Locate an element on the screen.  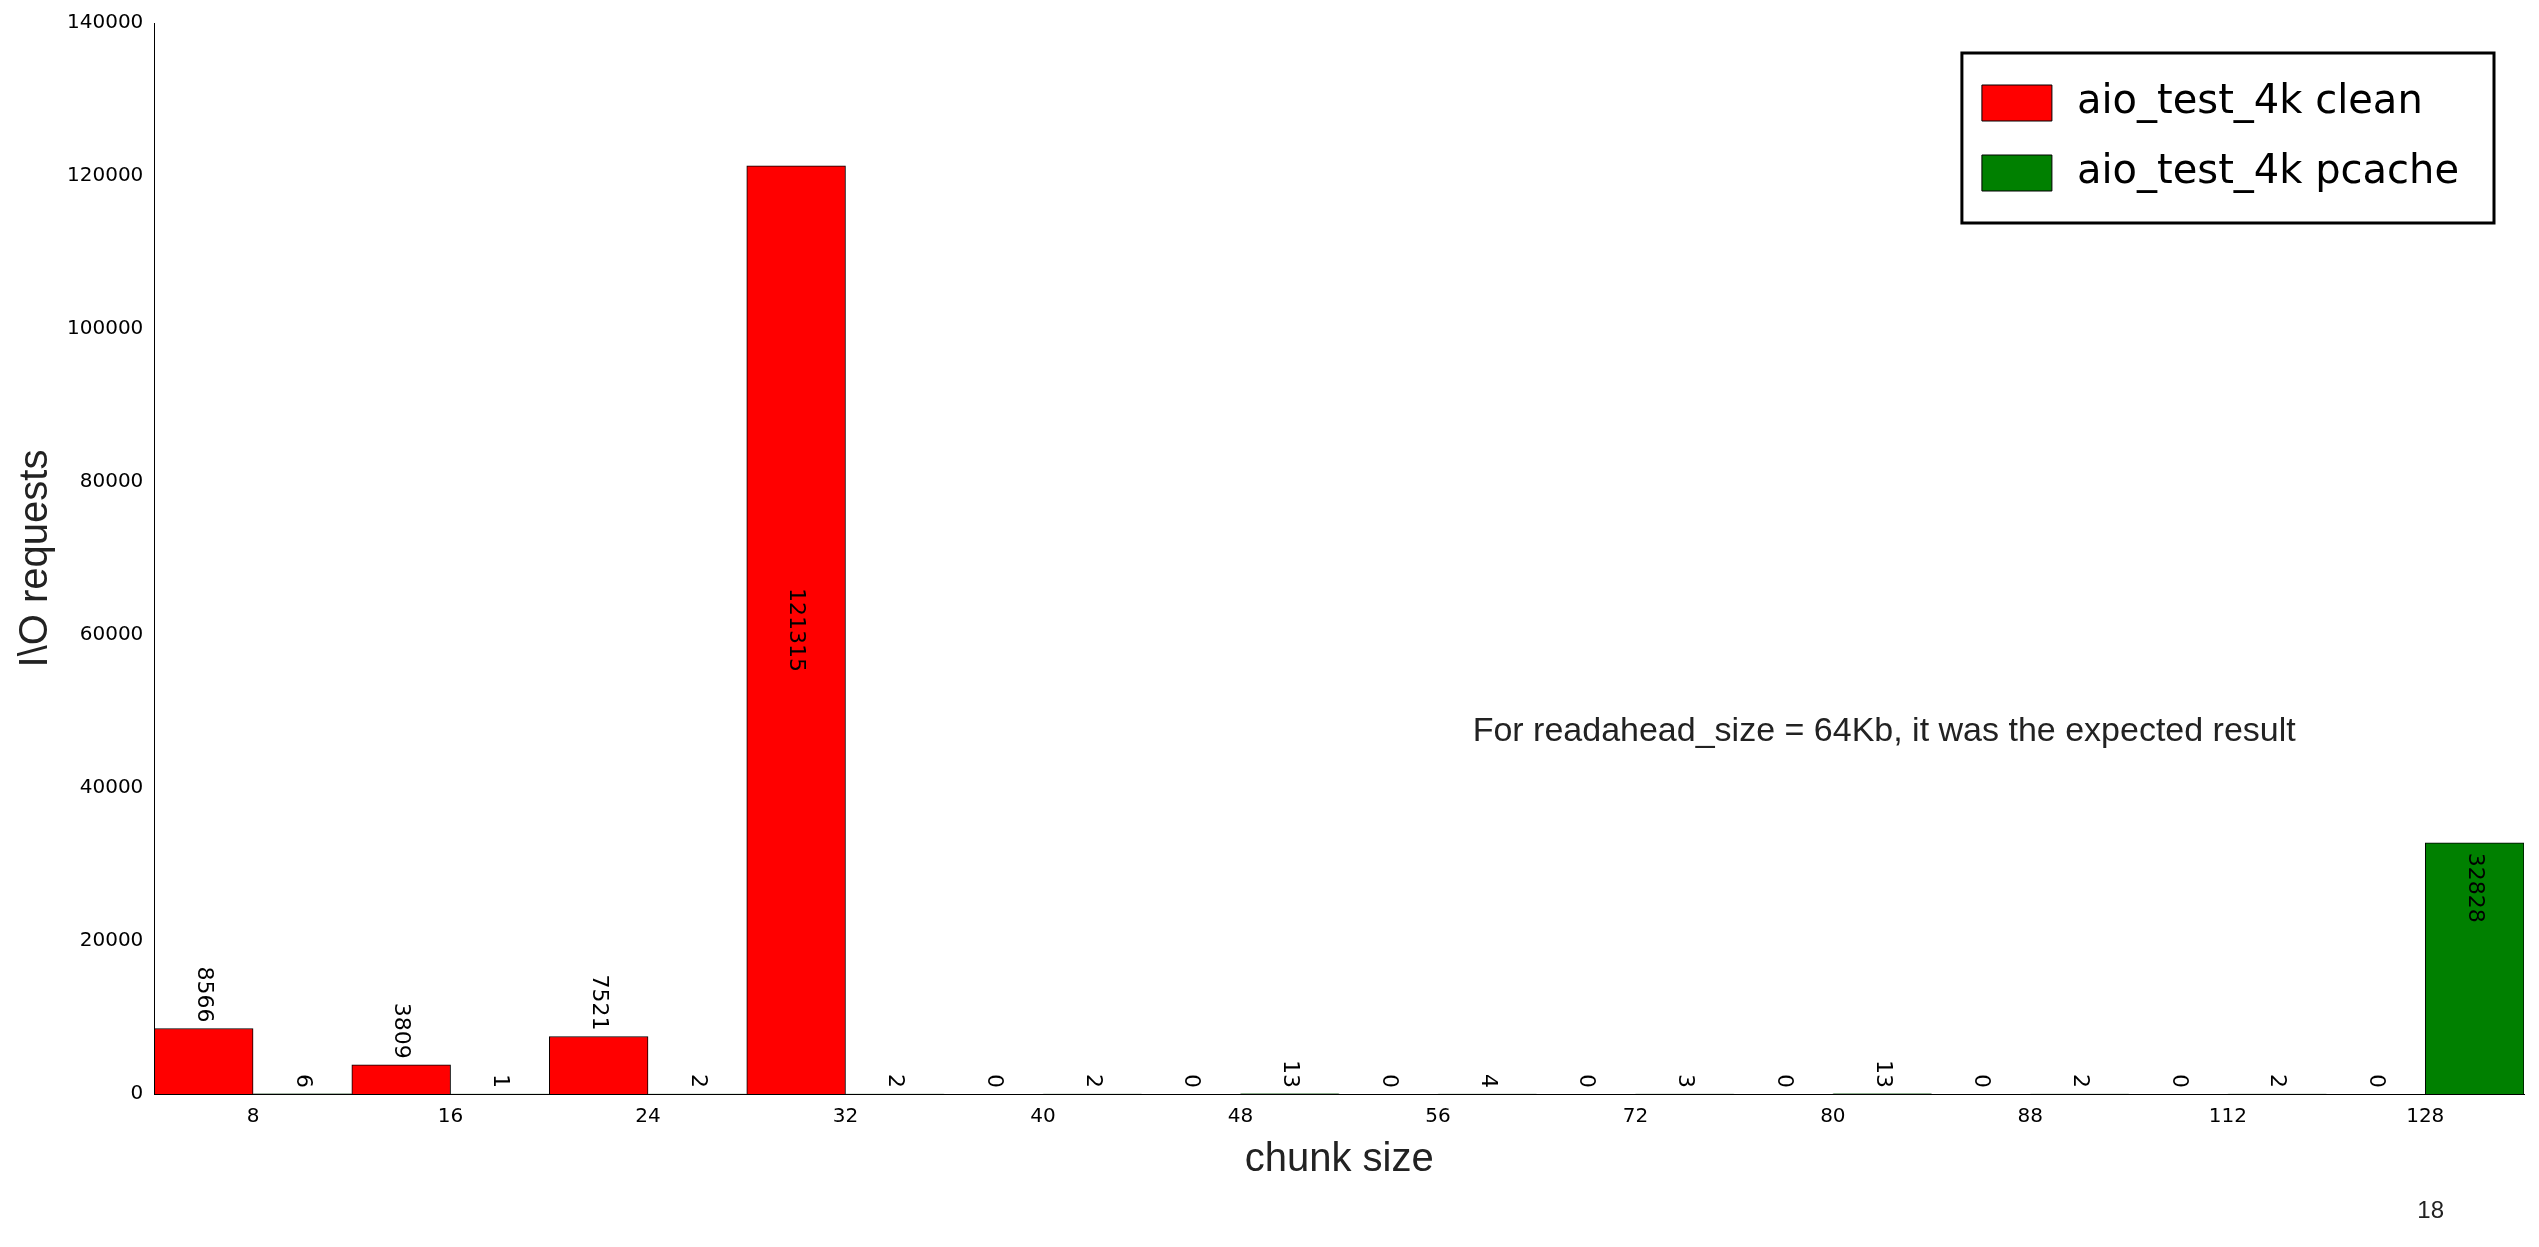
y-tick-label: 20000 is located at coordinates (111, 939).